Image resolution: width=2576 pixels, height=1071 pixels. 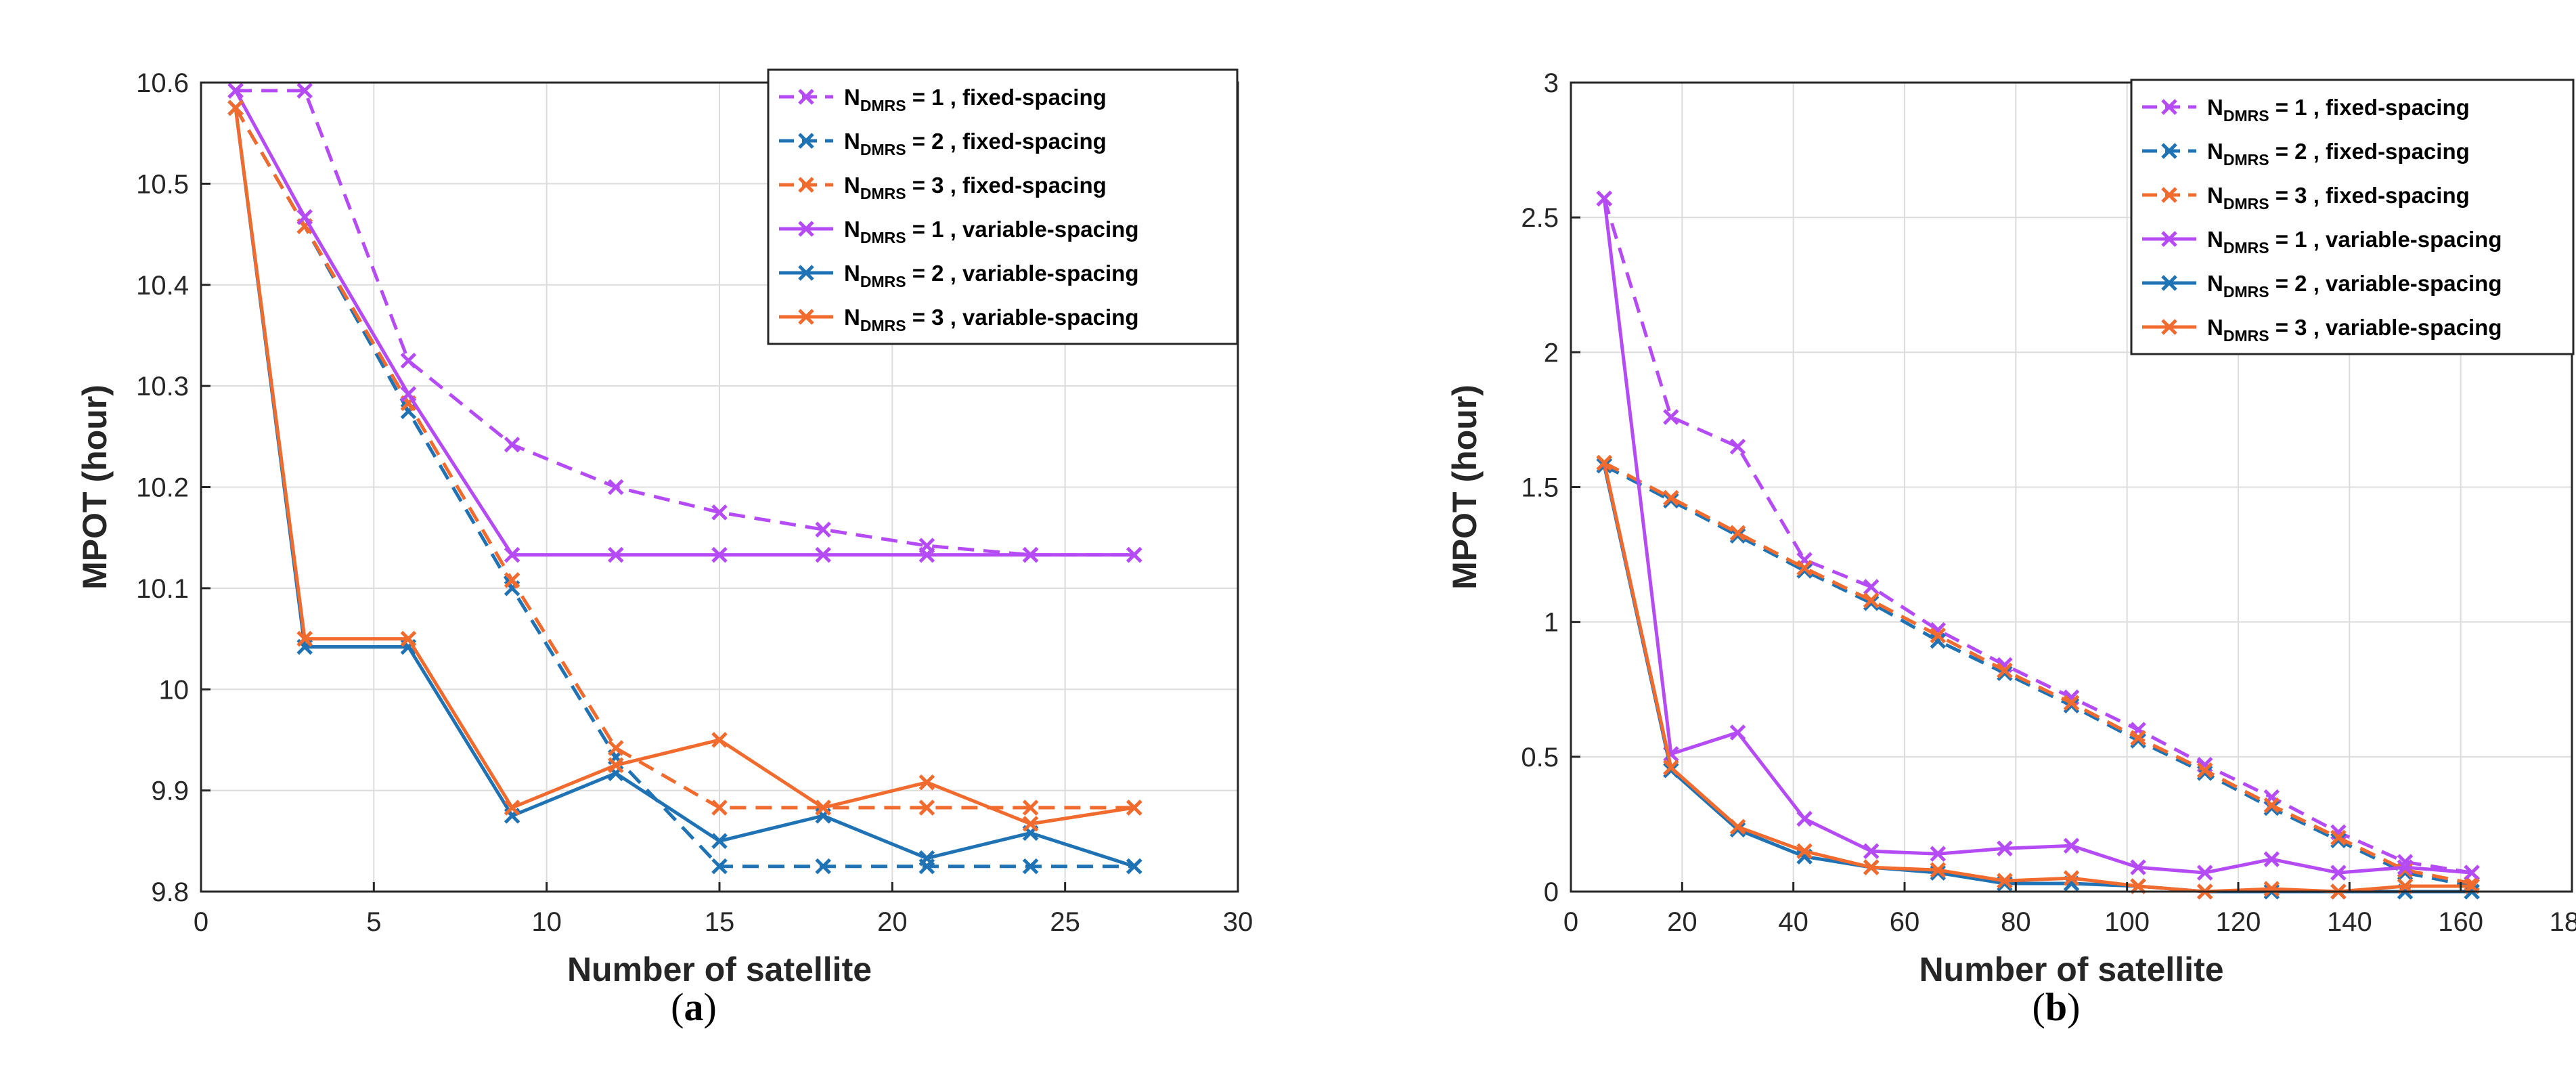 What do you see at coordinates (162, 184) in the screenshot?
I see `y-tick-label: 10.5` at bounding box center [162, 184].